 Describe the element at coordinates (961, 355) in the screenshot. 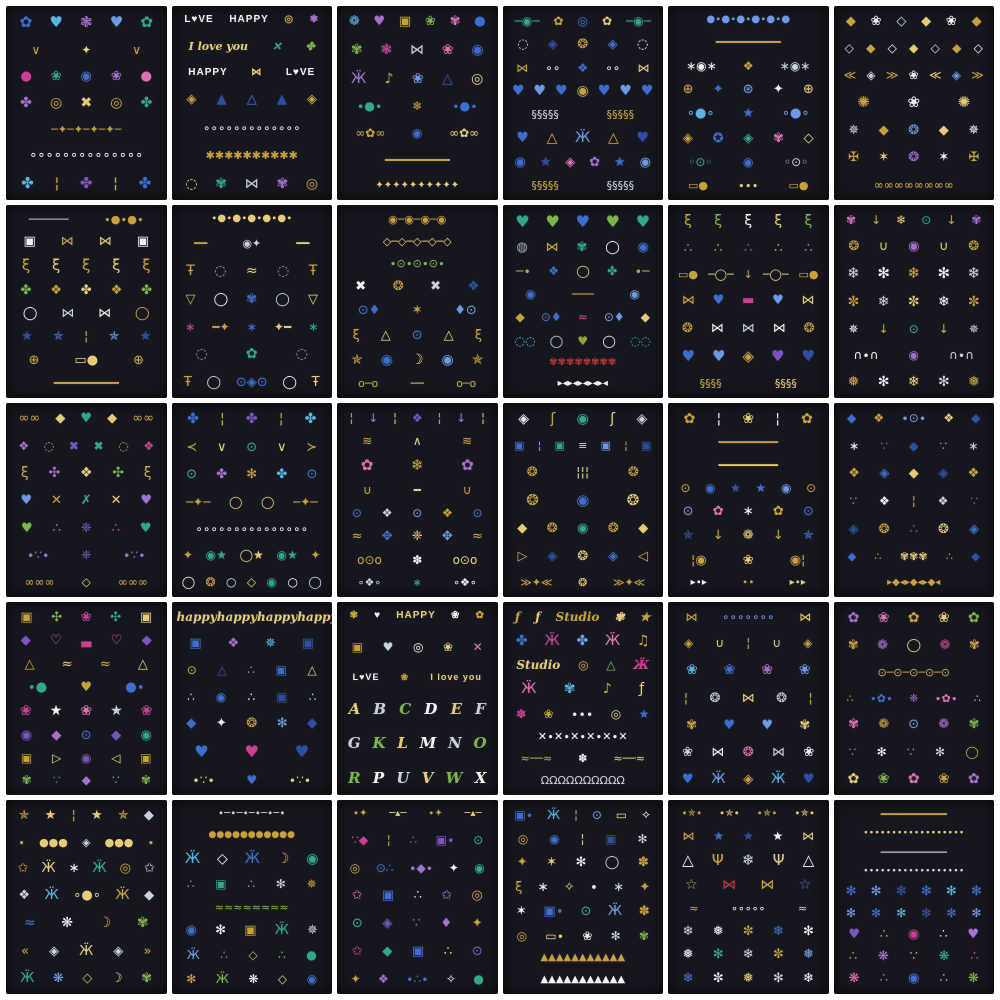

I see `sticker-glyph: ∩∙∩` at that location.